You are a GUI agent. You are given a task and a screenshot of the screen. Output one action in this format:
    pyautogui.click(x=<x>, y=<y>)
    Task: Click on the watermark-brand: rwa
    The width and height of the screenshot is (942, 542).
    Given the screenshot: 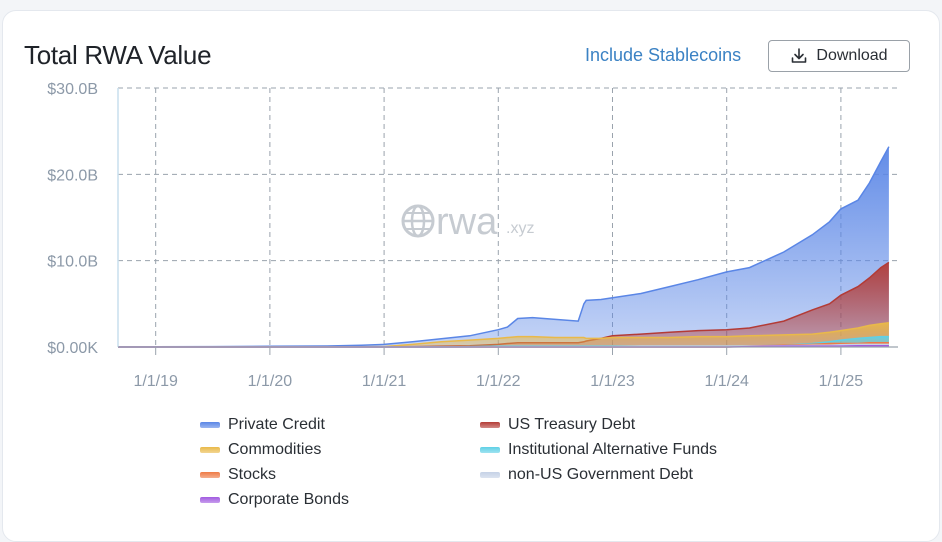 What is the action you would take?
    pyautogui.click(x=467, y=222)
    